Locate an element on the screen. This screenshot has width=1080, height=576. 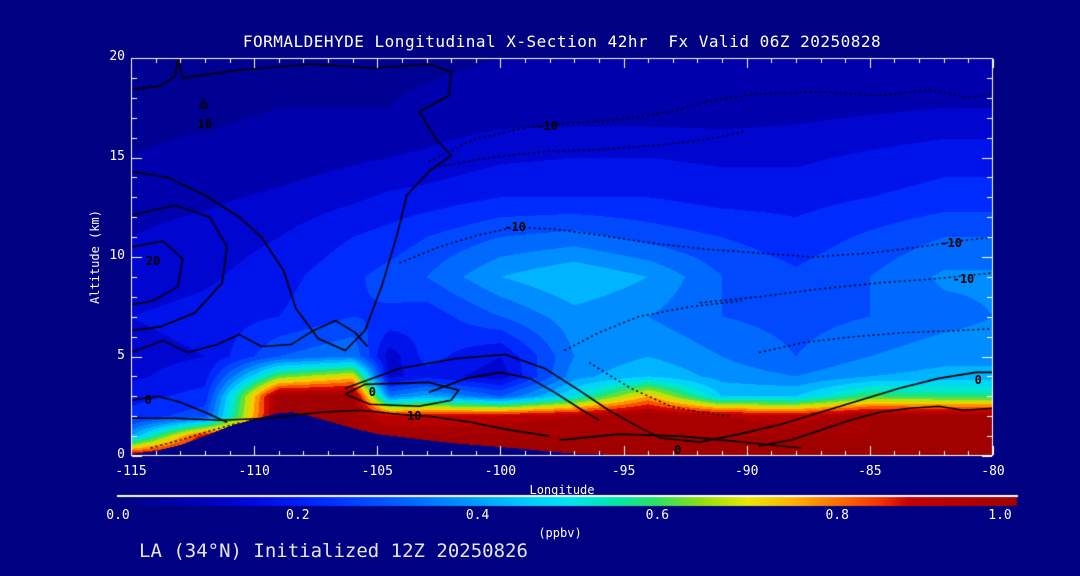
x-tick-label: -105 is located at coordinates (377, 471).